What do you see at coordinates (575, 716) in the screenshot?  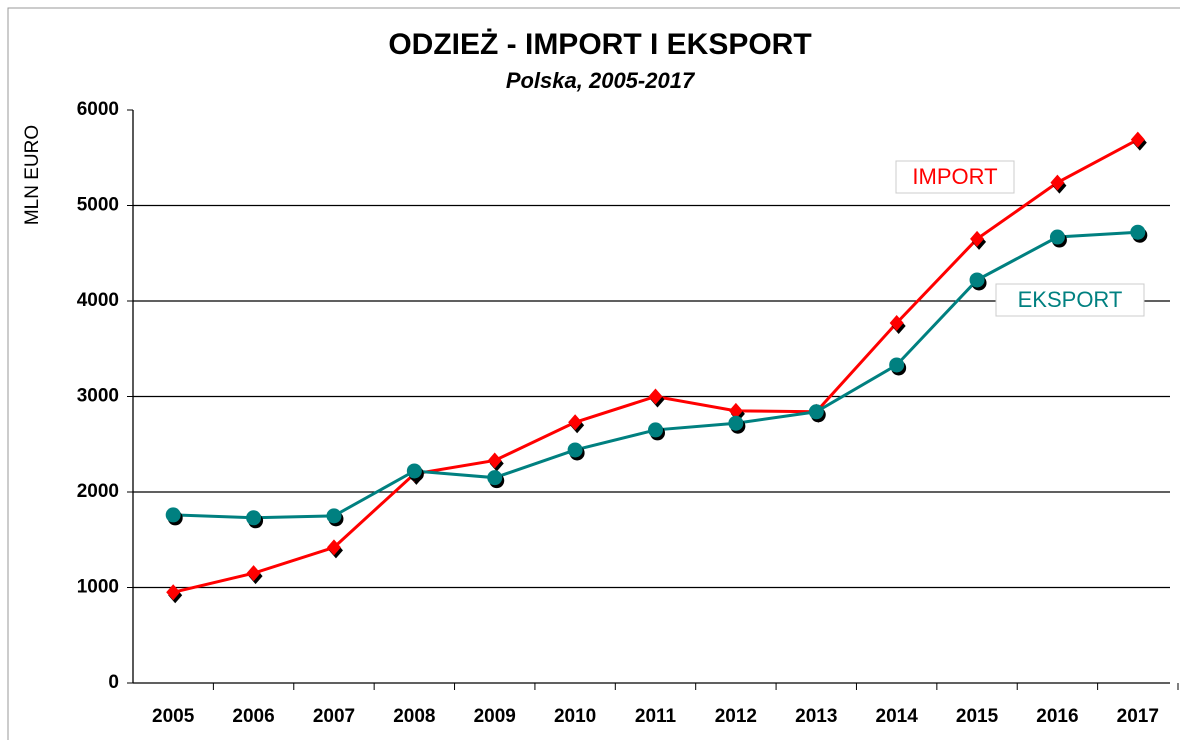 I see `x-tick-label: 2010` at bounding box center [575, 716].